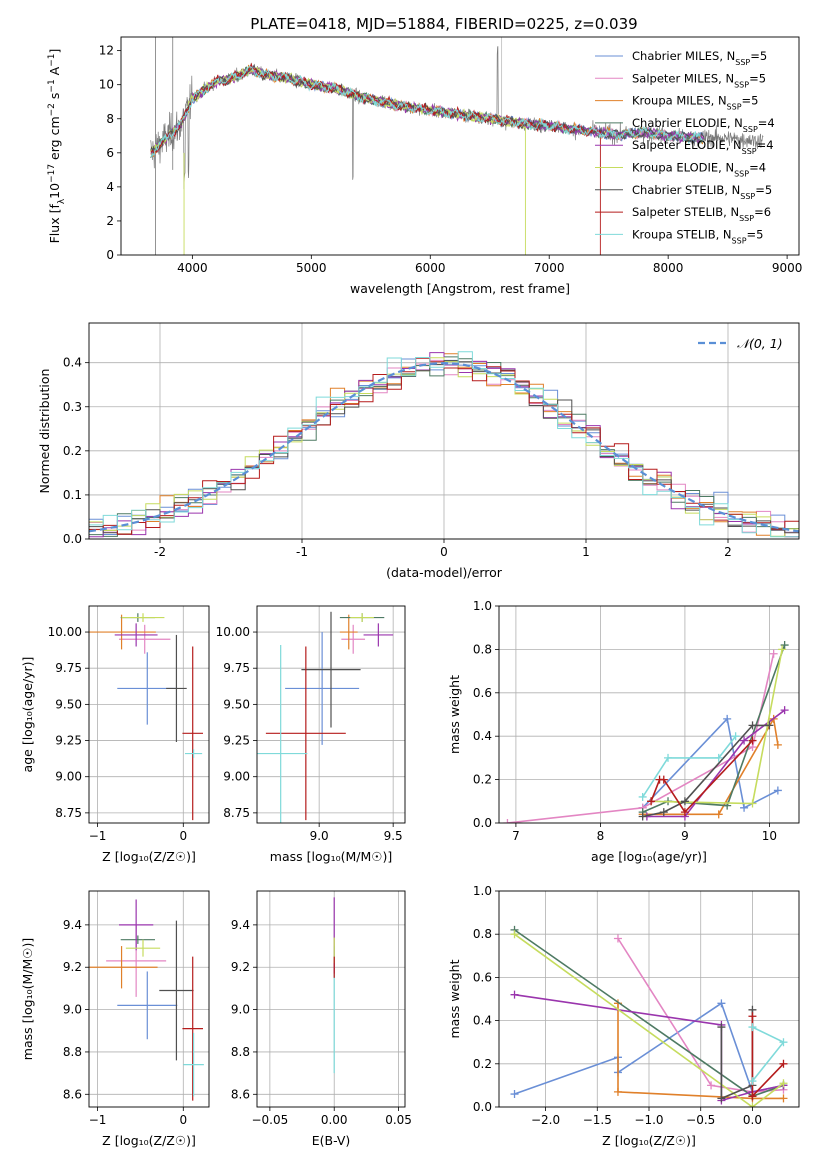  What do you see at coordinates (72, 407) in the screenshot?
I see `y-tick-label: 0.3` at bounding box center [72, 407].